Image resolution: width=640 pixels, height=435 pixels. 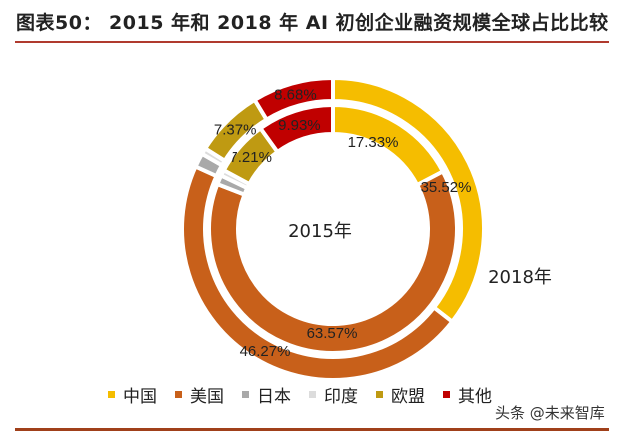 What do you see at coordinates (300, 394) in the screenshot?
I see `legend: 中国 美国 日本 印度 欧盟 其他` at bounding box center [300, 394].